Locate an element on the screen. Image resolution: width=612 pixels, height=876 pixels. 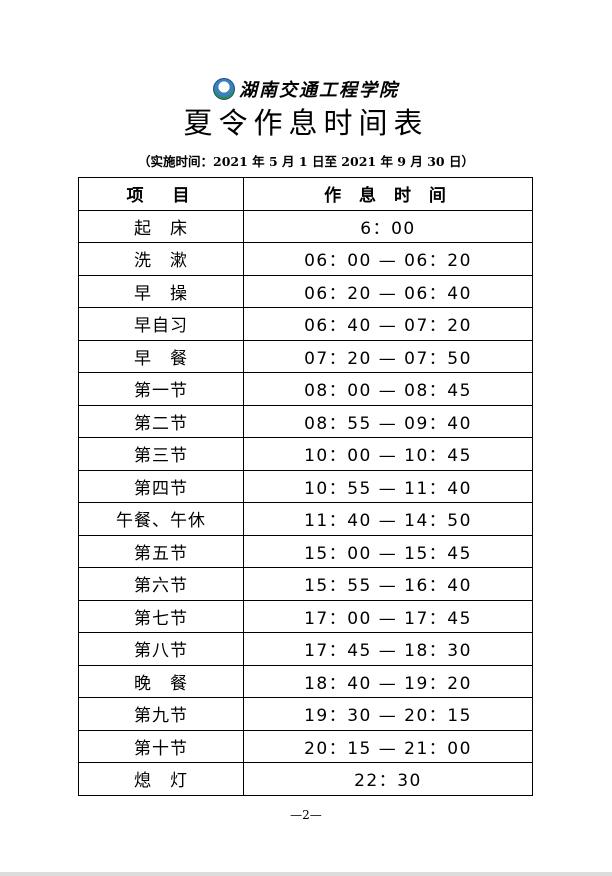
viewer-bottom-bar is located at coordinates (306, 874).